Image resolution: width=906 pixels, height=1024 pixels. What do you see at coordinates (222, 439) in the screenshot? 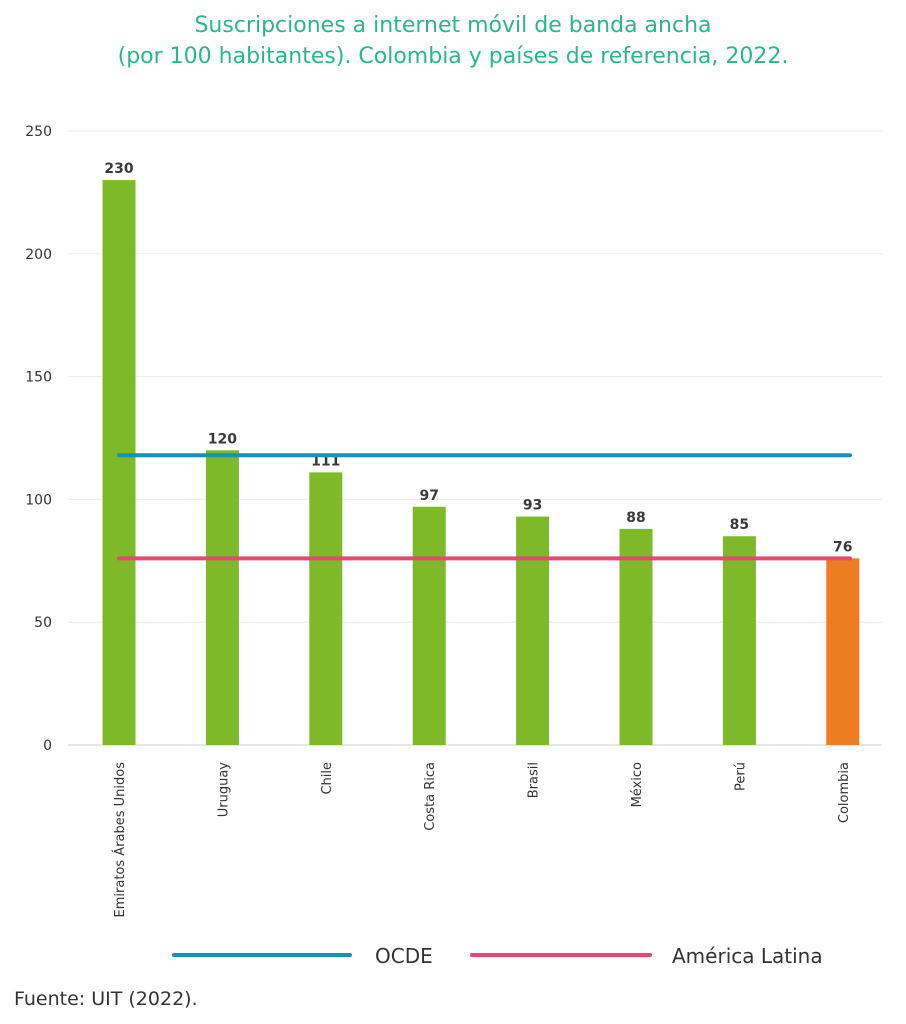
I see `data-label-1: 120` at bounding box center [222, 439].